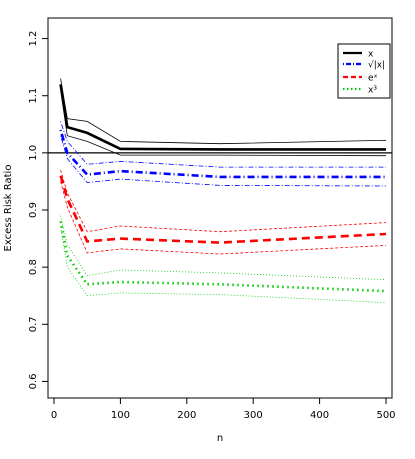  I want to click on legend-label: x, so click(371, 55).